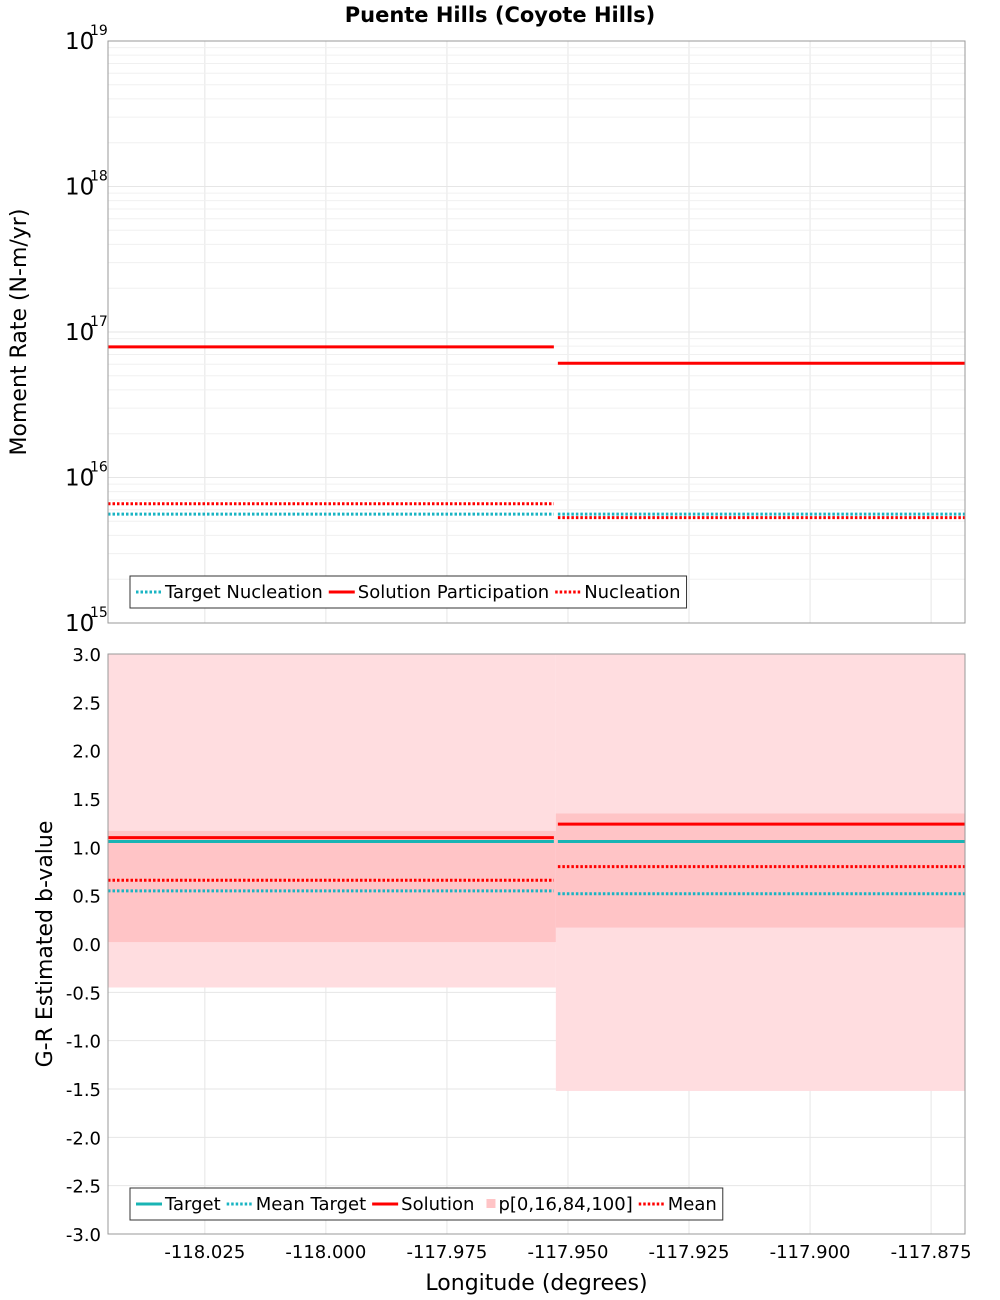 The image size is (1000, 1300). Describe the element at coordinates (99, 31) in the screenshot. I see `tick-exponent: 19` at that location.